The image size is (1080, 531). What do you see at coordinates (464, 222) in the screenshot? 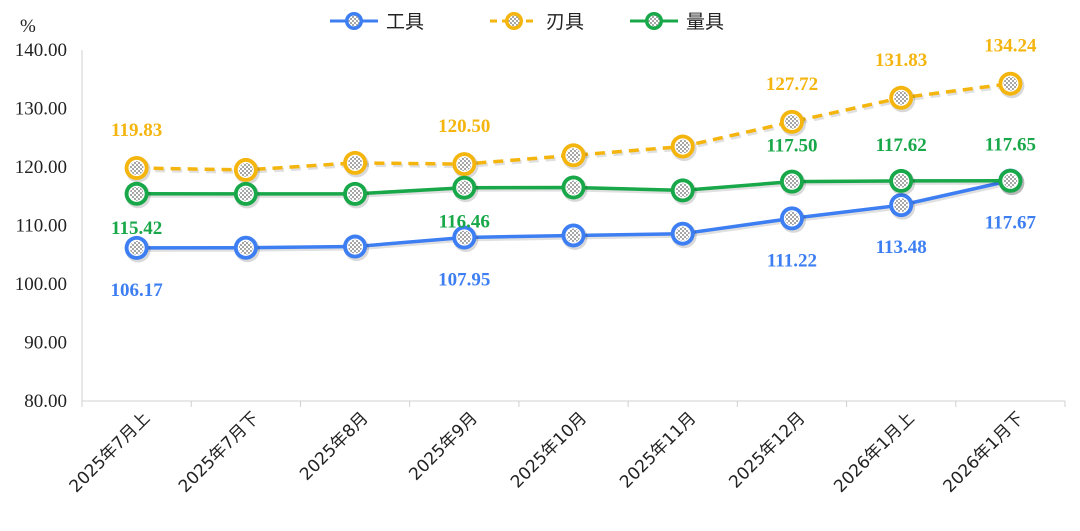
I see `data-label: 116.46` at bounding box center [464, 222].